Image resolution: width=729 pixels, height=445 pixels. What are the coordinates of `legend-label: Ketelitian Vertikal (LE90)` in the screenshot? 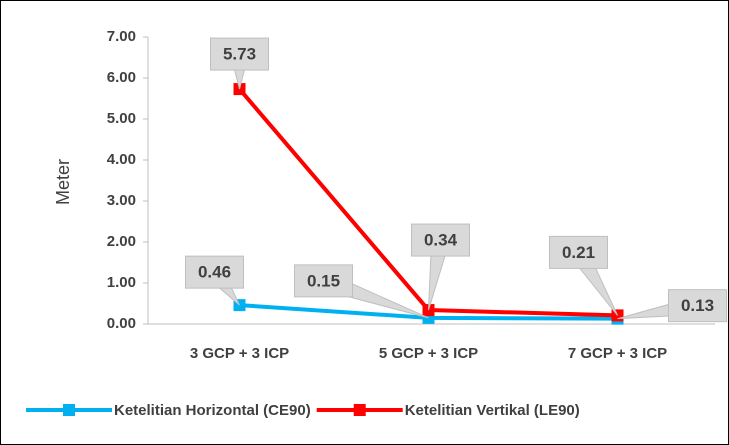 It's located at (492, 410).